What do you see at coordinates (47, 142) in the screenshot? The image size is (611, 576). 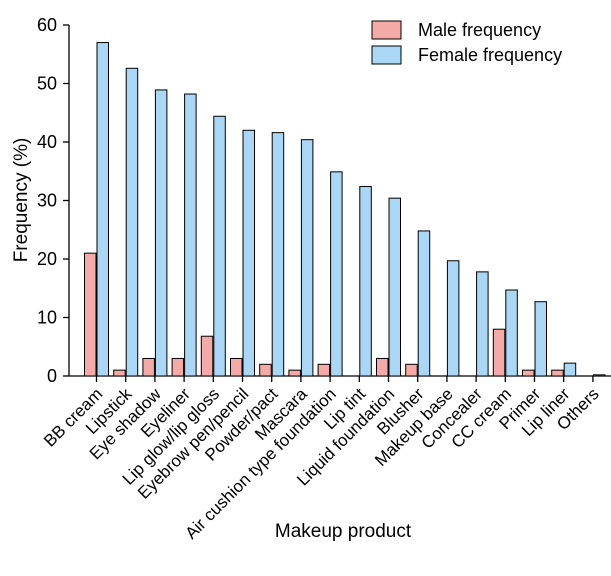 I see `y-tick-label: 40` at bounding box center [47, 142].